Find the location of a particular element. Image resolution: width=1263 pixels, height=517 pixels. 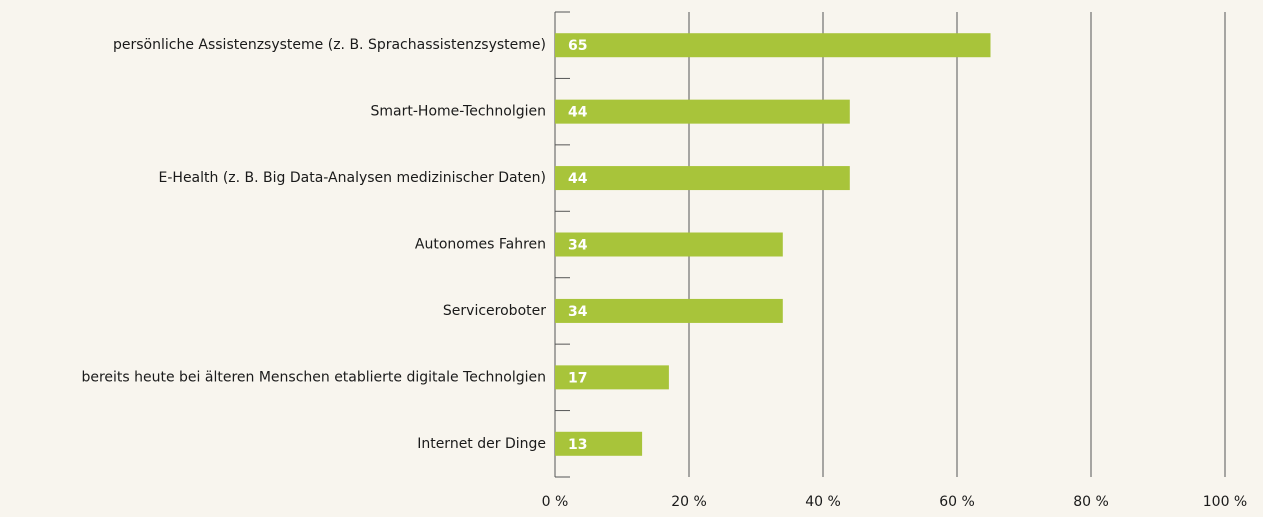

y-tick-label: Smart-Home-Technolgien is located at coordinates (458, 112).